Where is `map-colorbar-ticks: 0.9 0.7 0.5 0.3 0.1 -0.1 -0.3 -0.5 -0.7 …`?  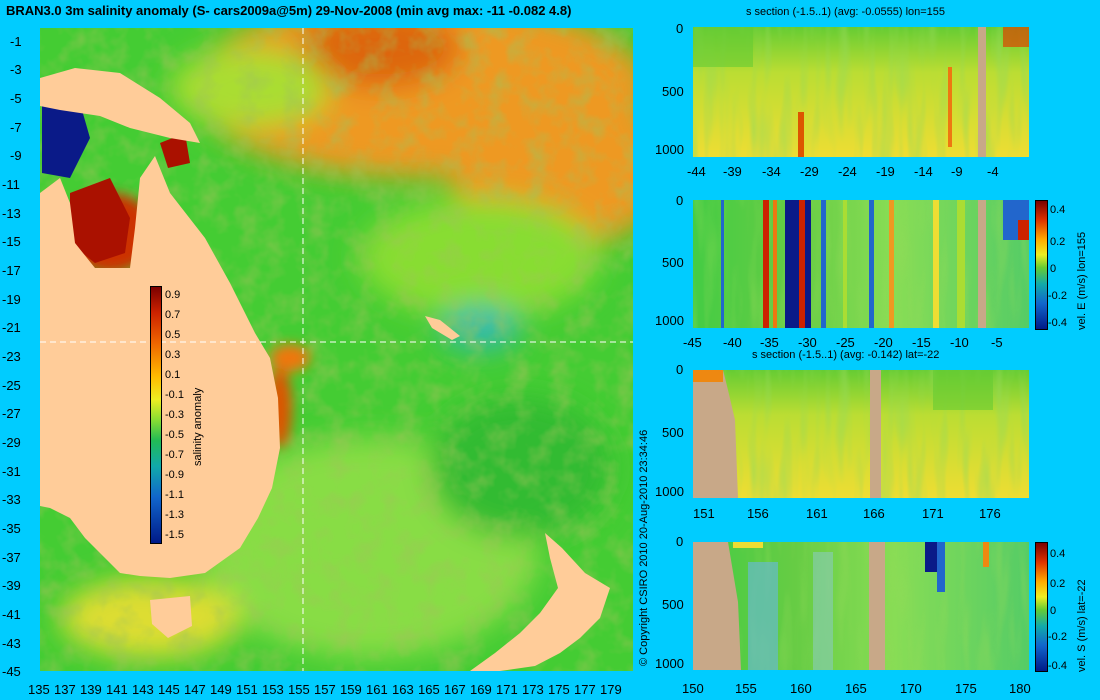
map-colorbar-ticks: 0.9 0.7 0.5 0.3 0.1 -0.1 -0.3 -0.5 -0.7 … is located at coordinates (174, 415).